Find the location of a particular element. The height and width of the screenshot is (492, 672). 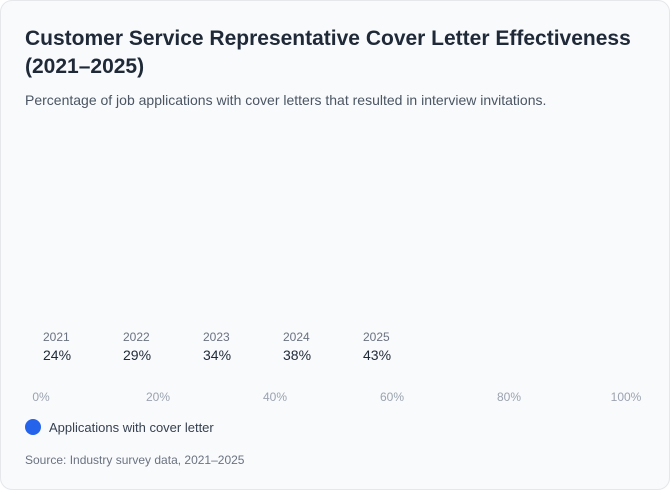

x-tick-label: 60% is located at coordinates (392, 397).